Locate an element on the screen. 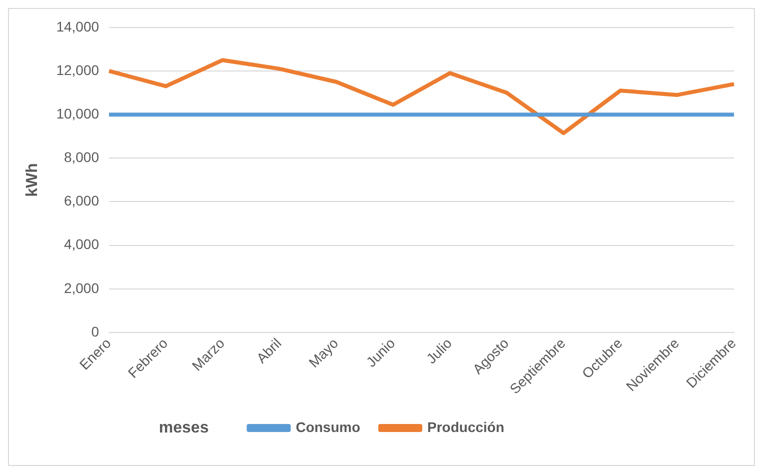 This screenshot has height=474, width=763. y-tick-label: 4,000 is located at coordinates (82, 244).